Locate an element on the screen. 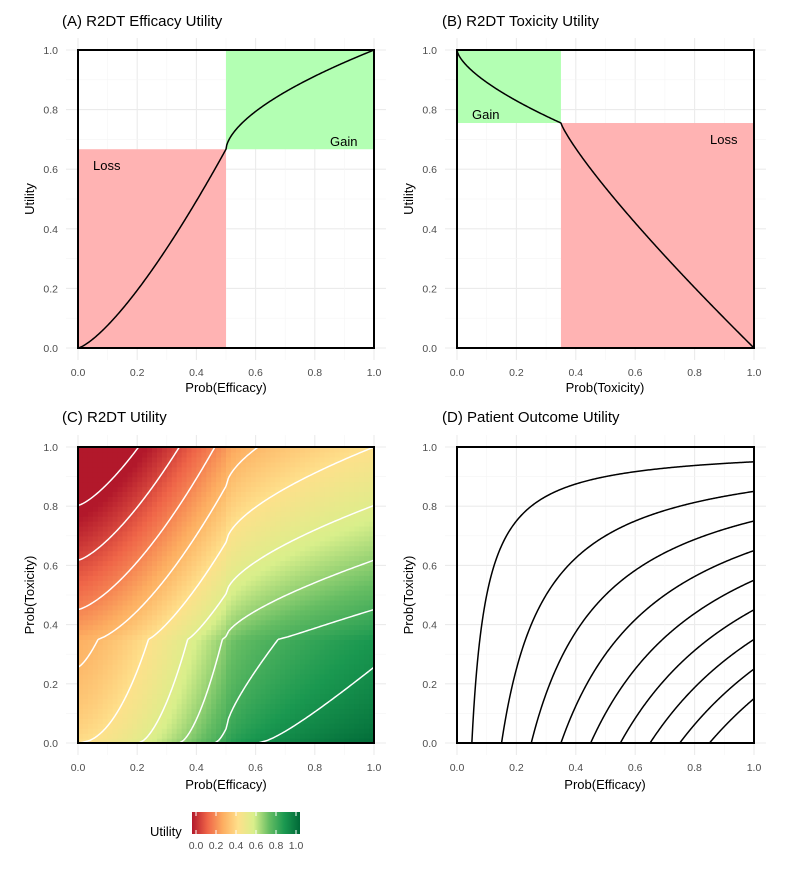  x-tick-label: 0.6 is located at coordinates (255, 373).